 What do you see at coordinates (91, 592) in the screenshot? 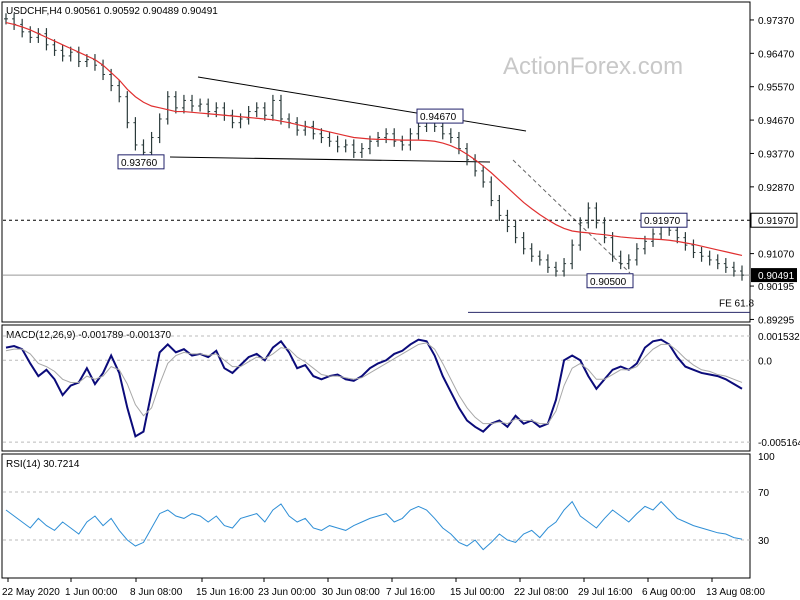
I see `x-tick-label: 1 Jun 00:00` at bounding box center [91, 592].